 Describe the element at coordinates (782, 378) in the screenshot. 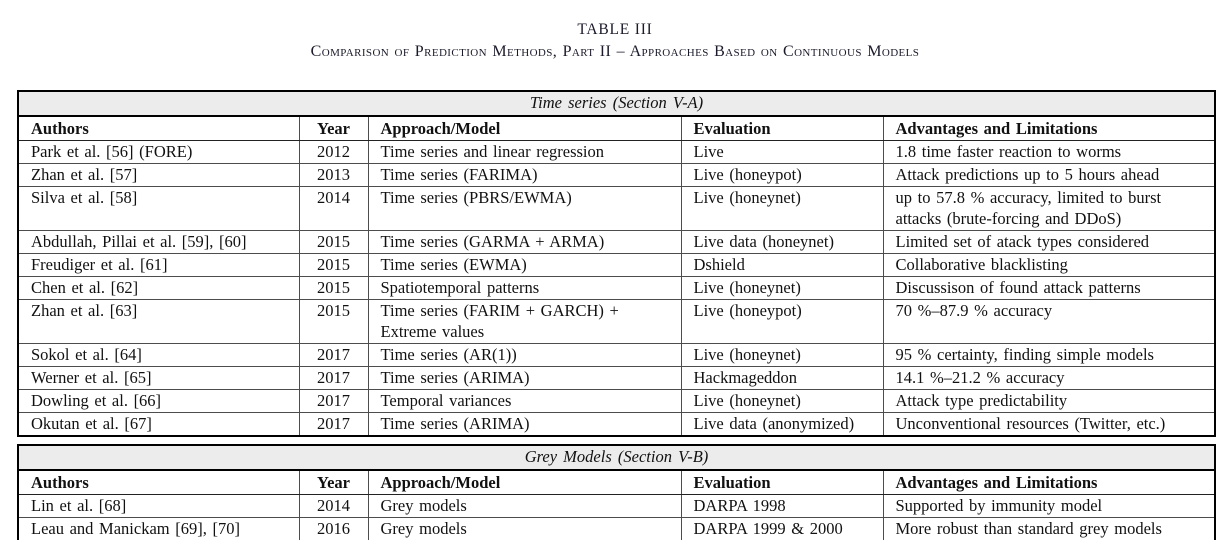

I see `cell-evaluation: Hackmageddon` at that location.